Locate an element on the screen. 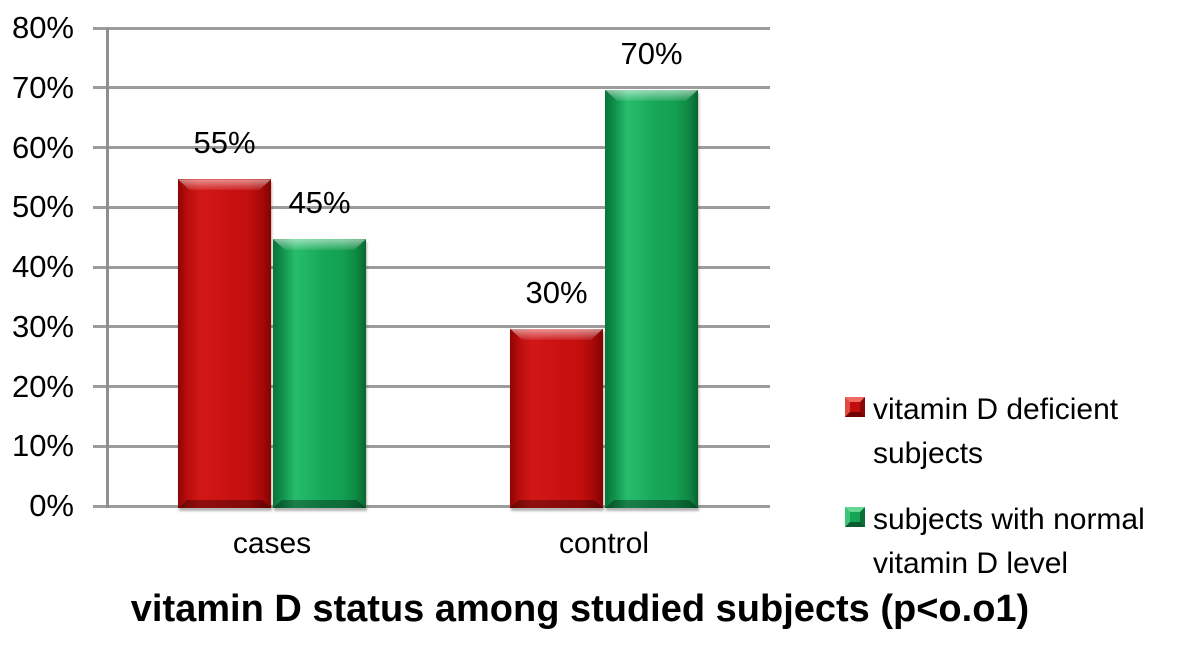 The height and width of the screenshot is (656, 1200). bar-cases-normal is located at coordinates (319, 373).